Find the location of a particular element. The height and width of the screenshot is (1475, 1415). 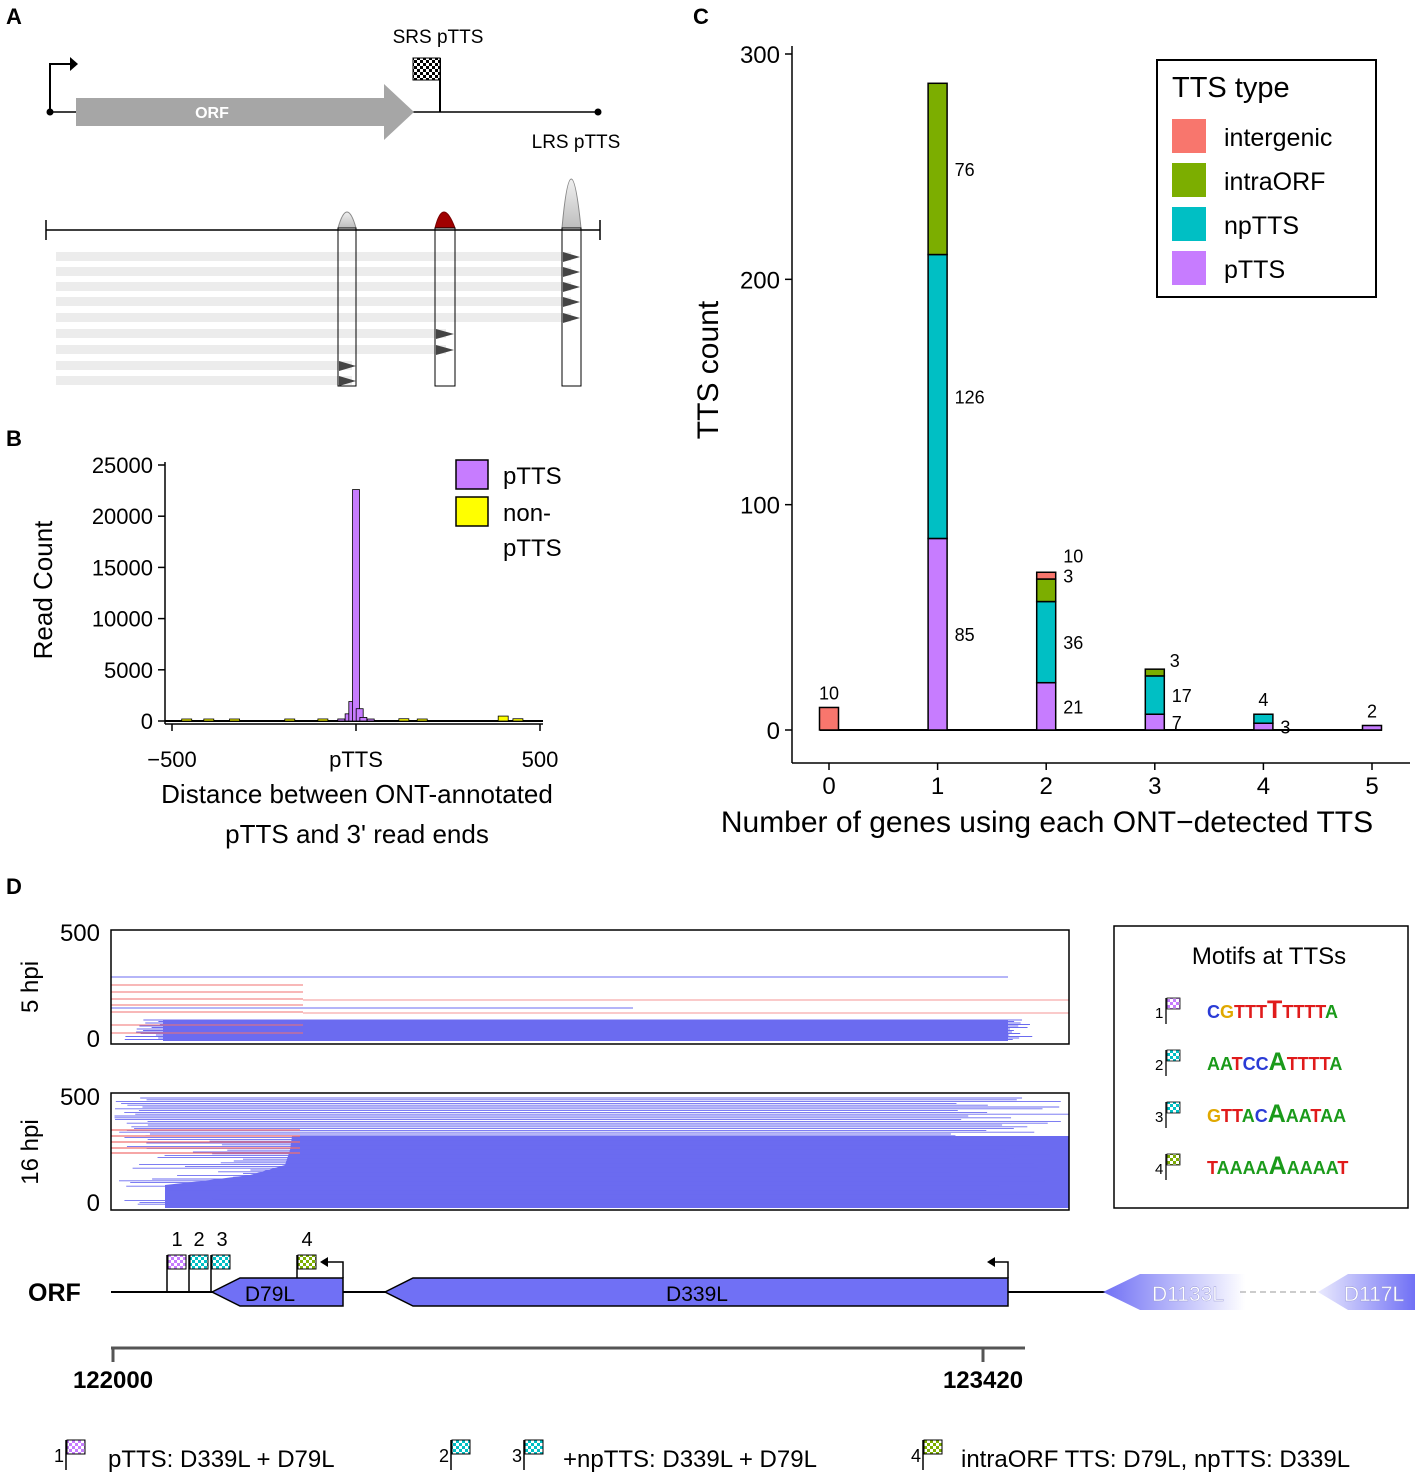

c-data-label: 85 is located at coordinates (965, 635).